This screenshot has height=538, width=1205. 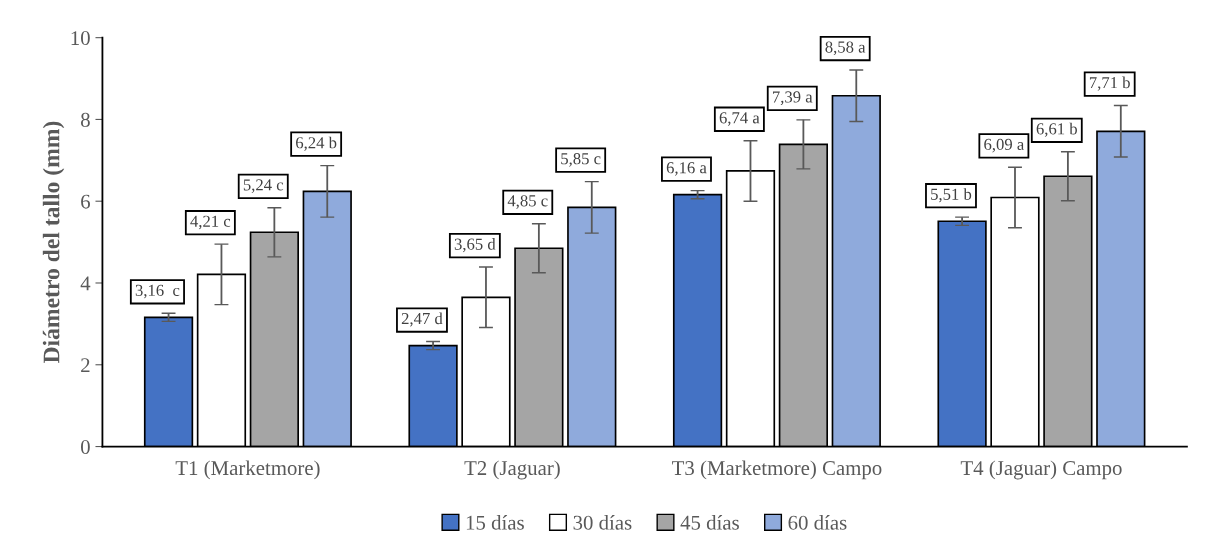 I want to click on data-label: 3,65 d, so click(x=475, y=245).